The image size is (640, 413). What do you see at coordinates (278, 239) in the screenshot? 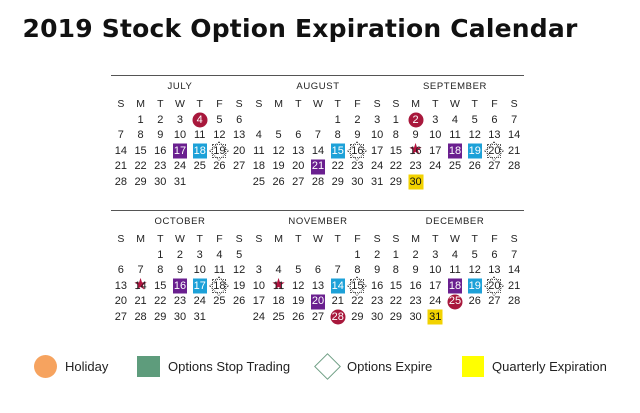
I see `weekday-header: M` at bounding box center [278, 239].